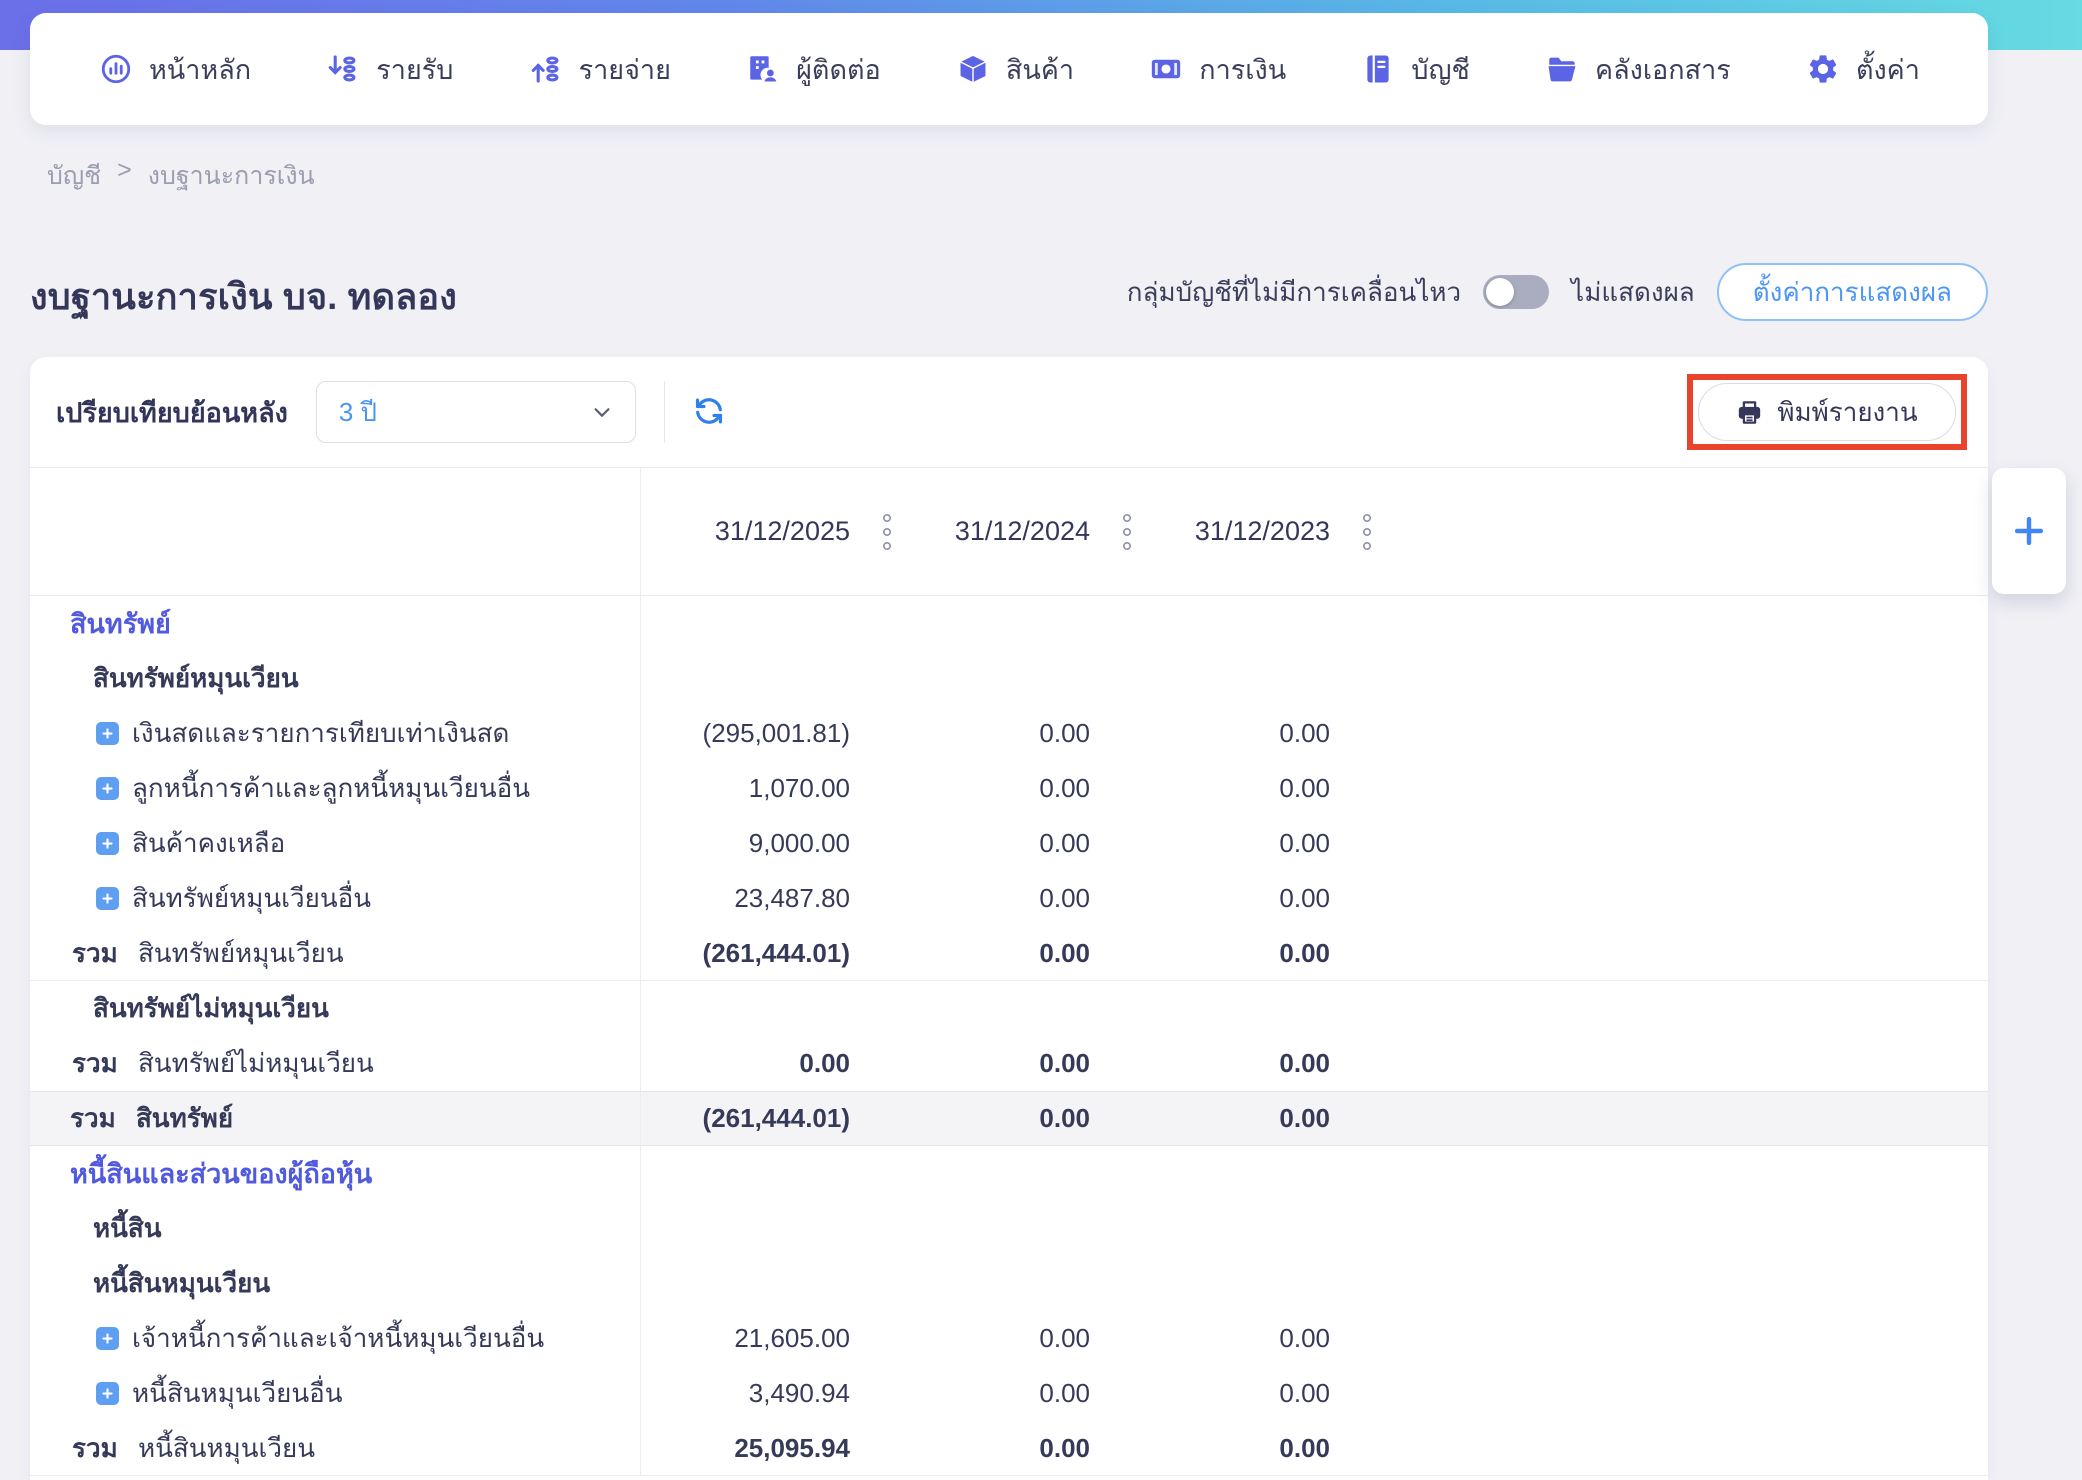  What do you see at coordinates (799, 1393) in the screenshot?
I see `value-cell: 3,490.94` at bounding box center [799, 1393].